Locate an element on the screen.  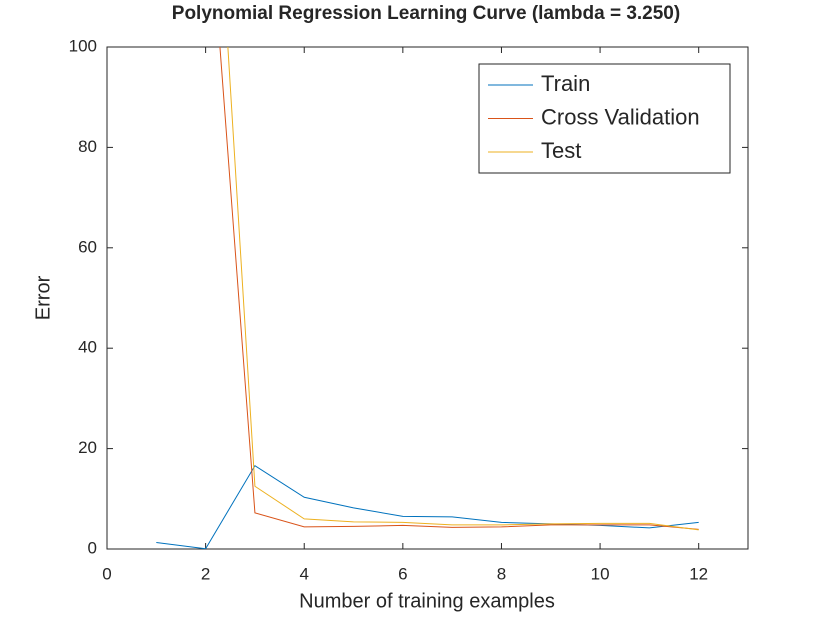
x-tick-label: 10 is located at coordinates (600, 573).